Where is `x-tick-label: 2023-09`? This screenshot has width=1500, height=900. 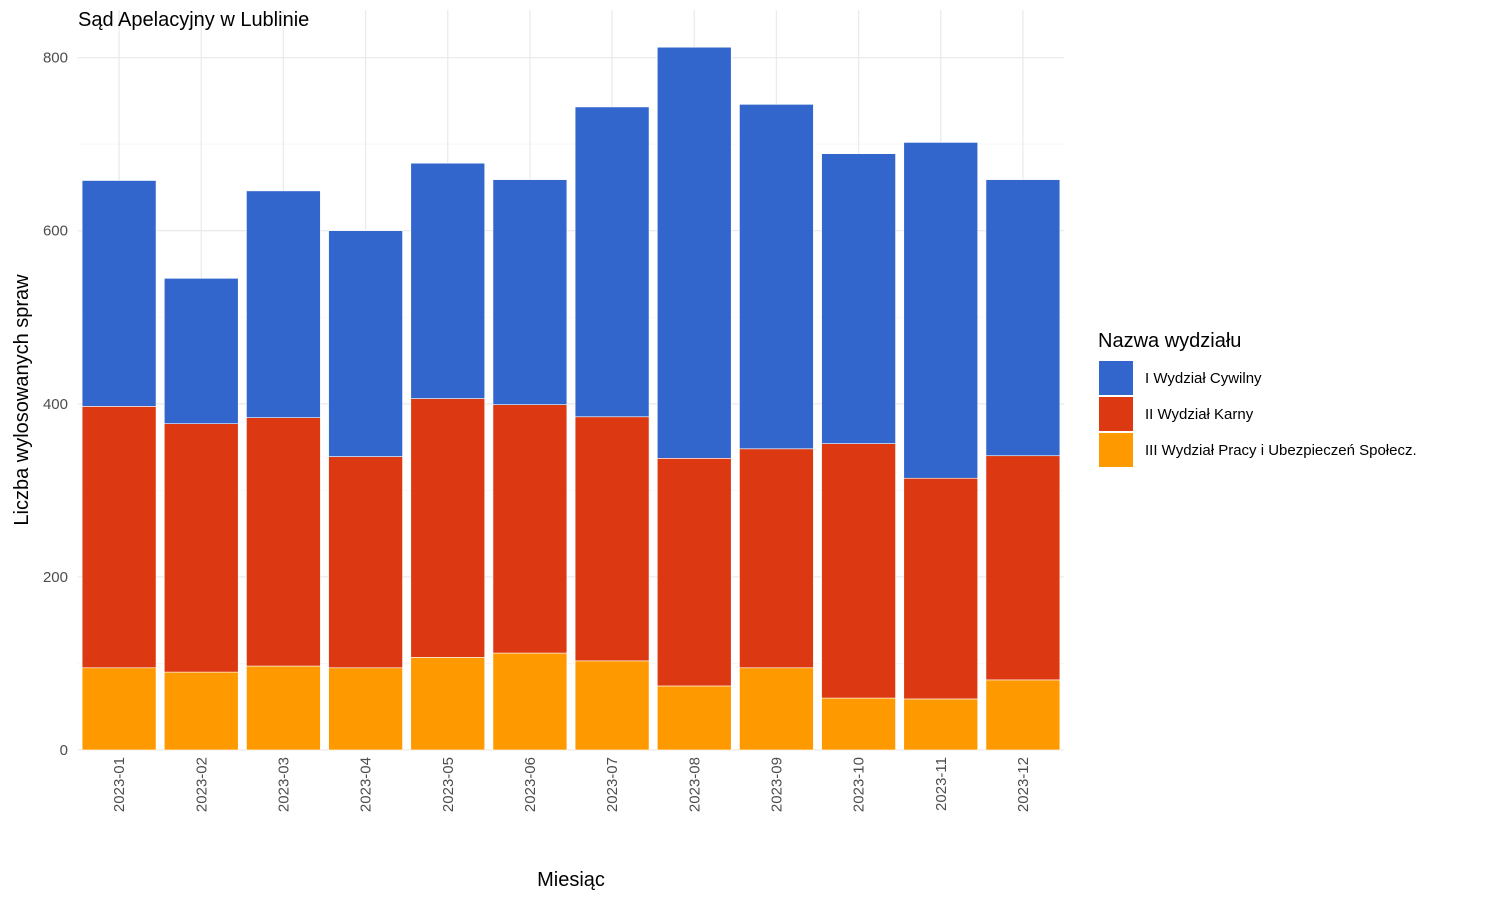
x-tick-label: 2023-09 is located at coordinates (776, 784).